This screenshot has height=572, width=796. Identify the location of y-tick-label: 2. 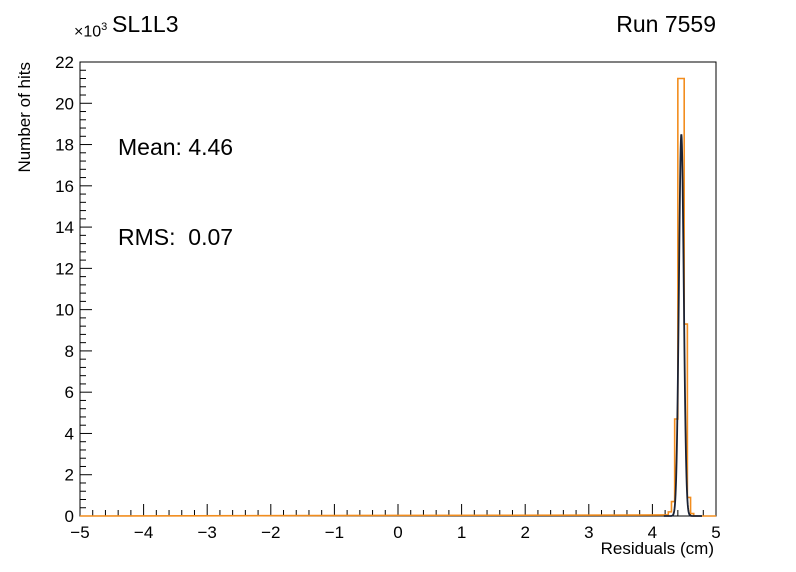
(69, 475).